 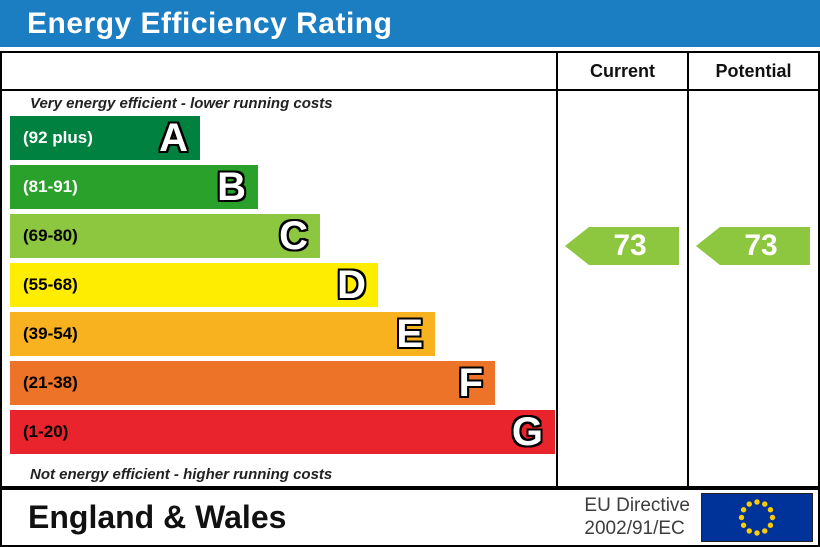 What do you see at coordinates (282, 432) in the screenshot?
I see `band-g-bar: (1-20) G` at bounding box center [282, 432].